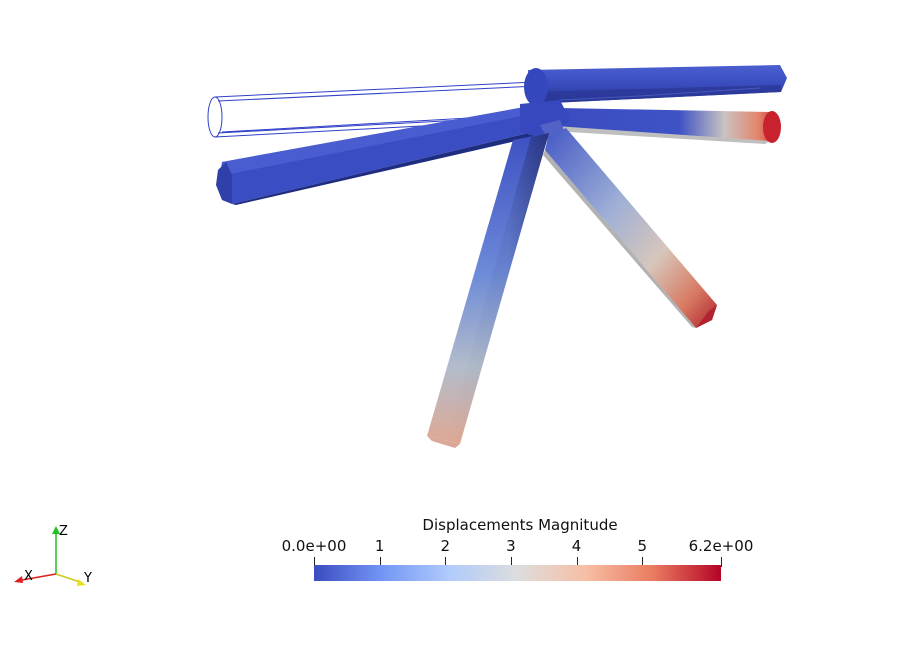 The width and height of the screenshot is (904, 652). I want to click on x-axis-line, so click(39, 577).